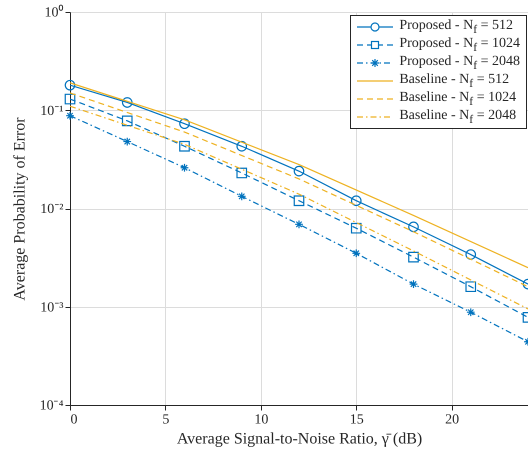 Image resolution: width=529 pixels, height=460 pixels. Describe the element at coordinates (299, 439) in the screenshot. I see `x-axis-title: Average Signal-to-Noise Ratio, γ̄ (dB)` at that location.